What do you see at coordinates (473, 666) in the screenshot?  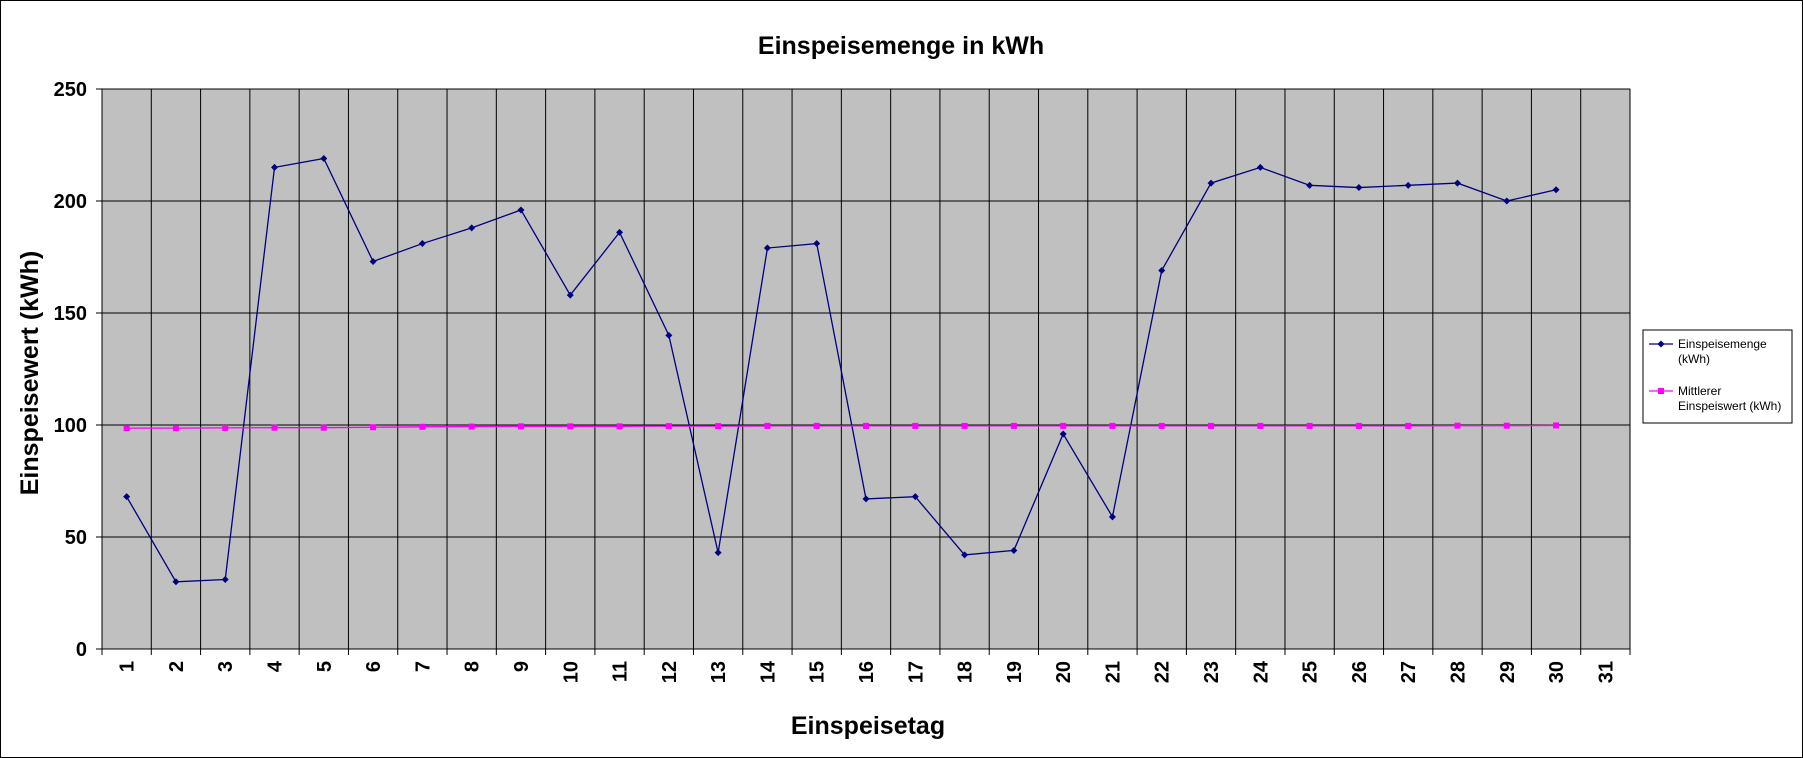 I see `x-tick-label: 8` at bounding box center [473, 666].